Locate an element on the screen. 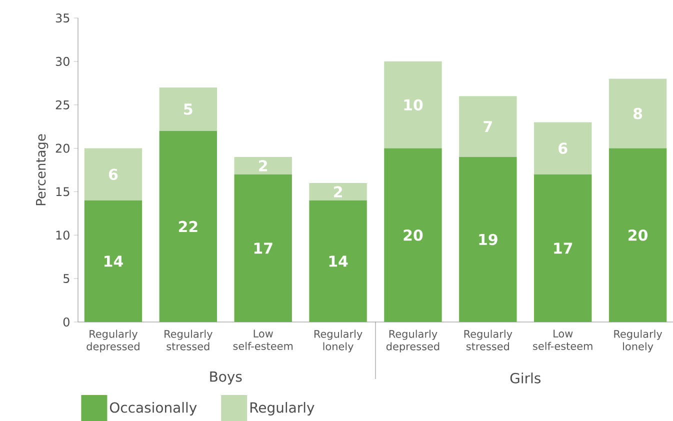 This screenshot has width=673, height=421. data-label: 5 is located at coordinates (188, 109).